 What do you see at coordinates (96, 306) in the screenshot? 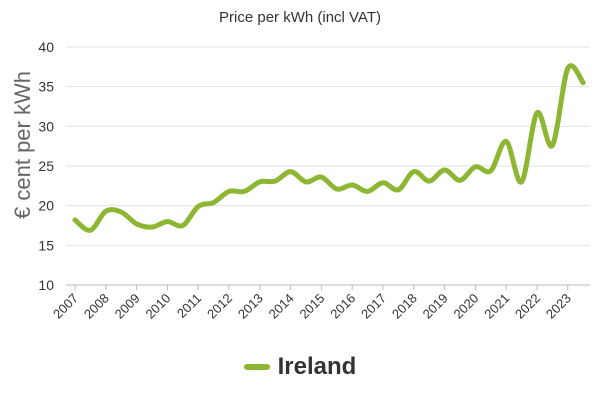
I see `x-tick-label-2008: 2008` at bounding box center [96, 306].